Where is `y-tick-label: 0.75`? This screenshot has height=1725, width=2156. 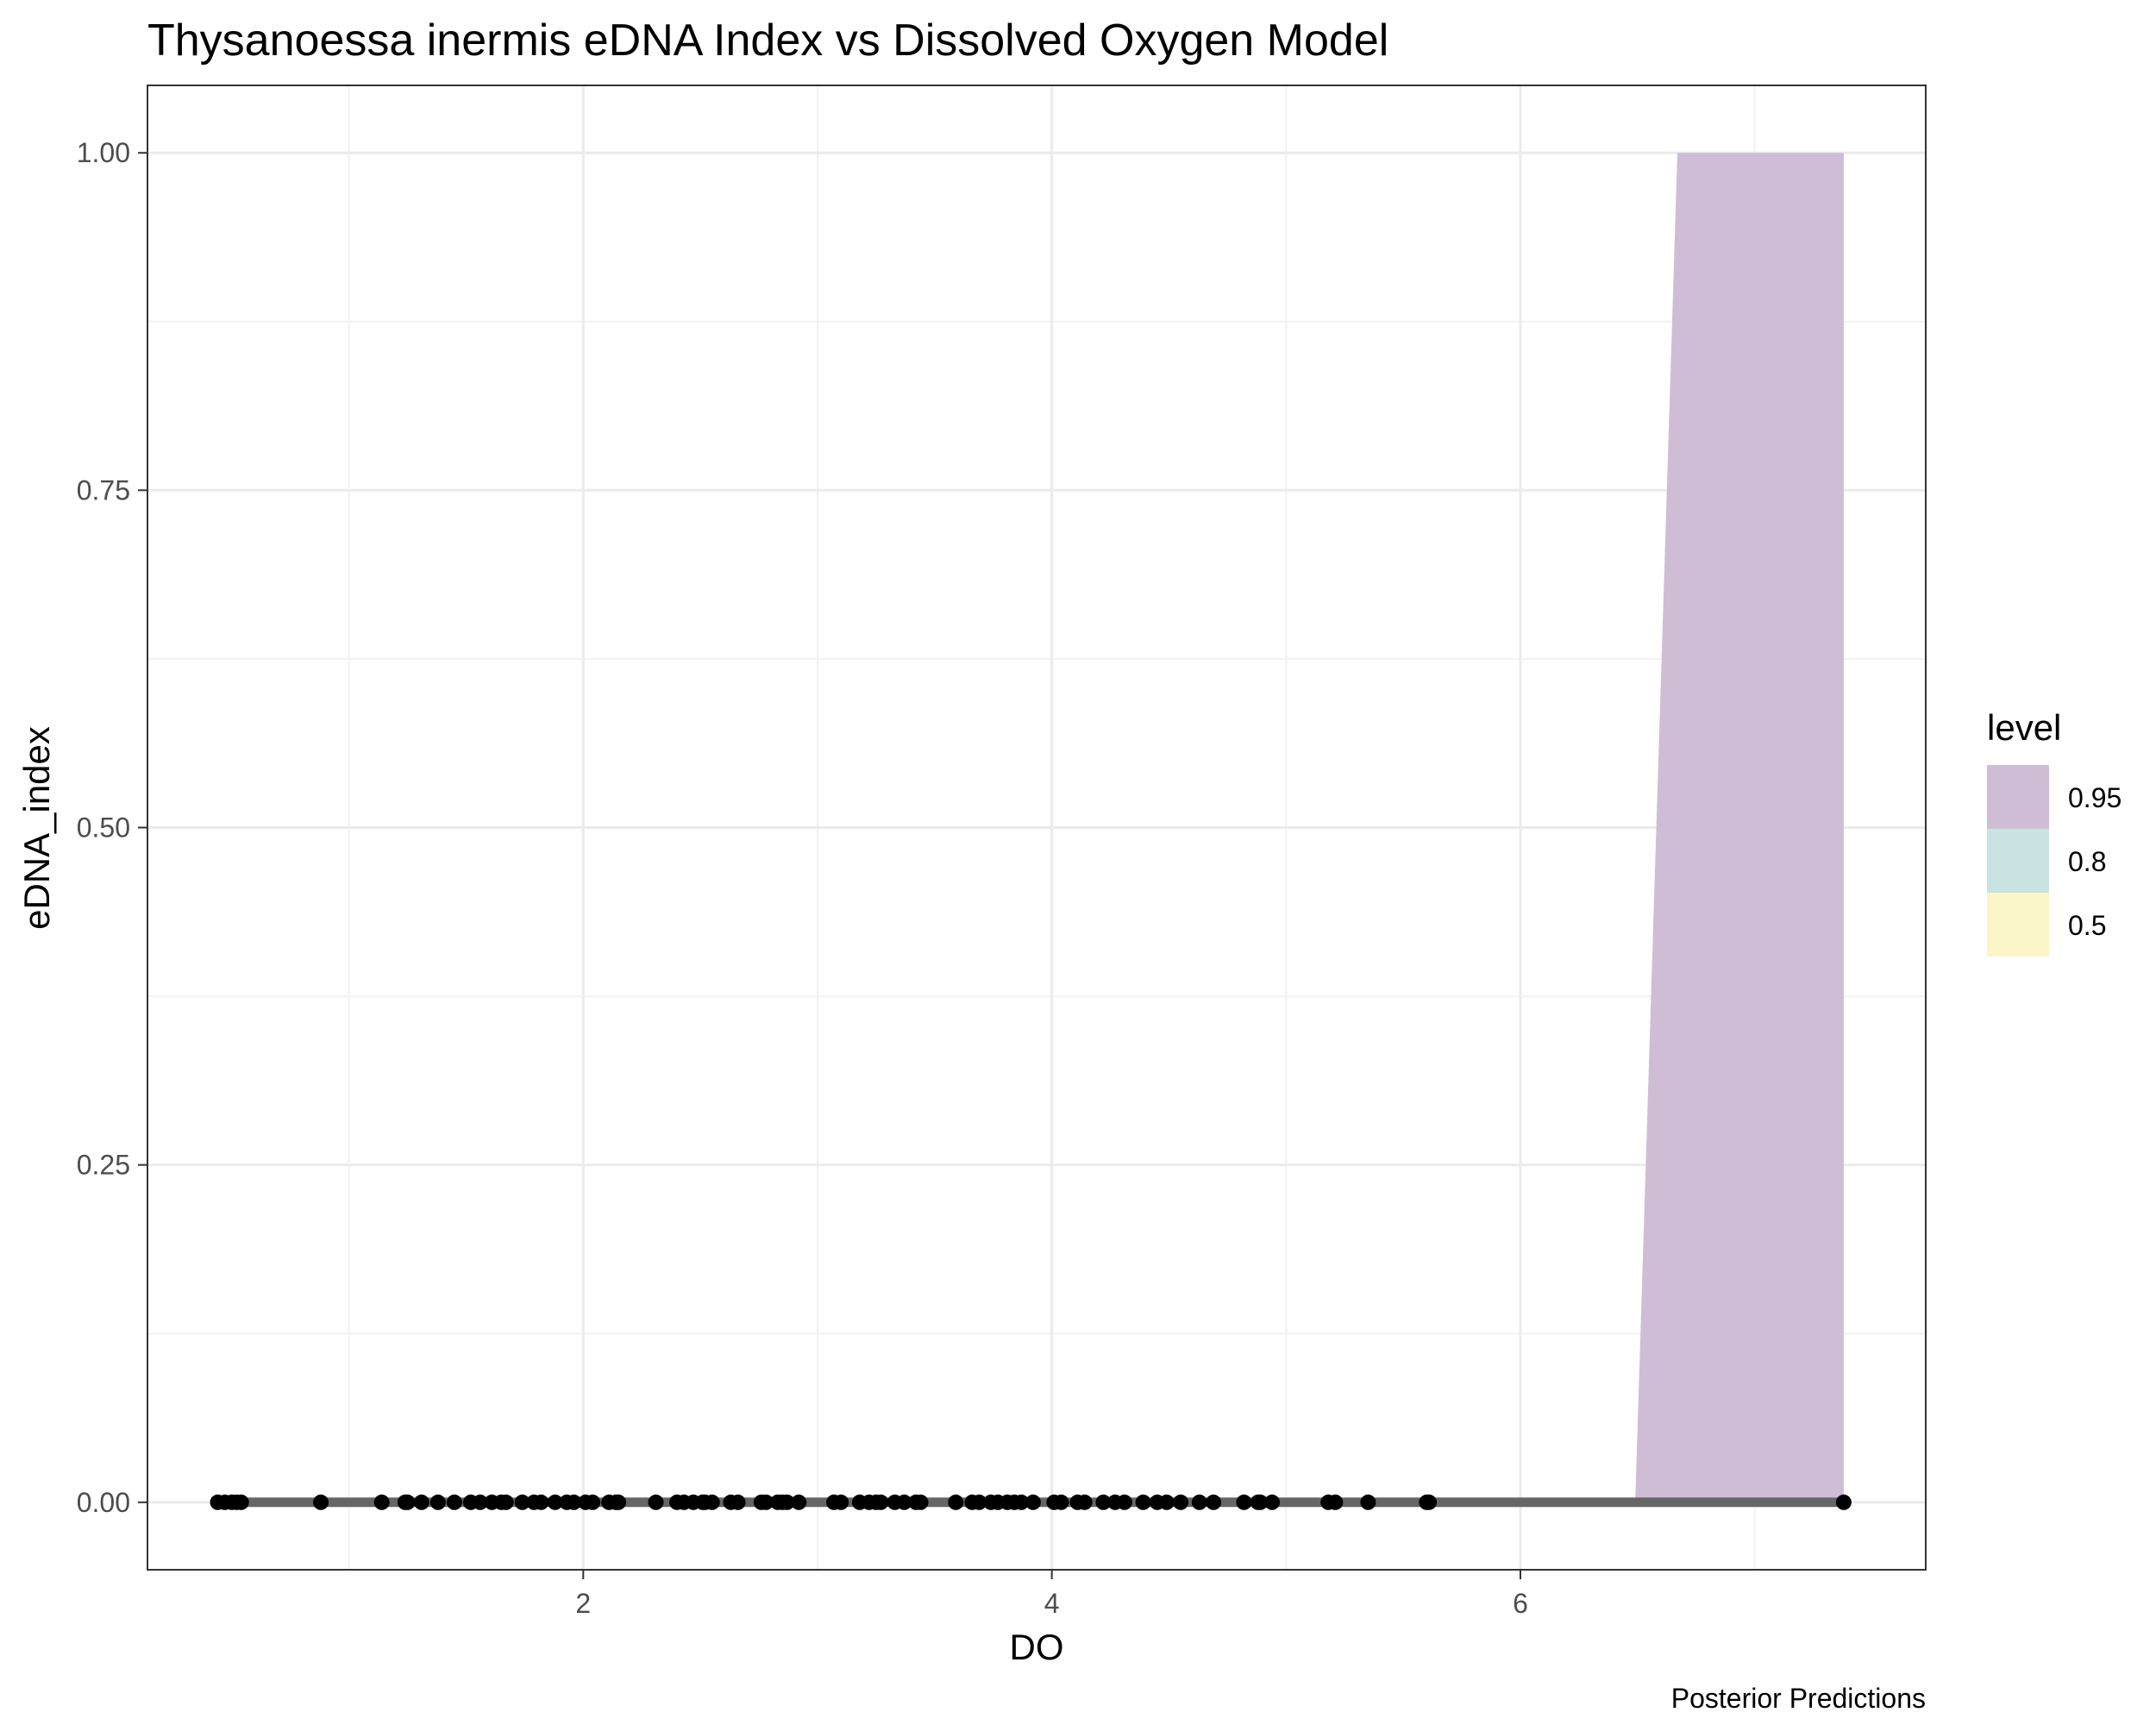
y-tick-label: 0.75 is located at coordinates (103, 490).